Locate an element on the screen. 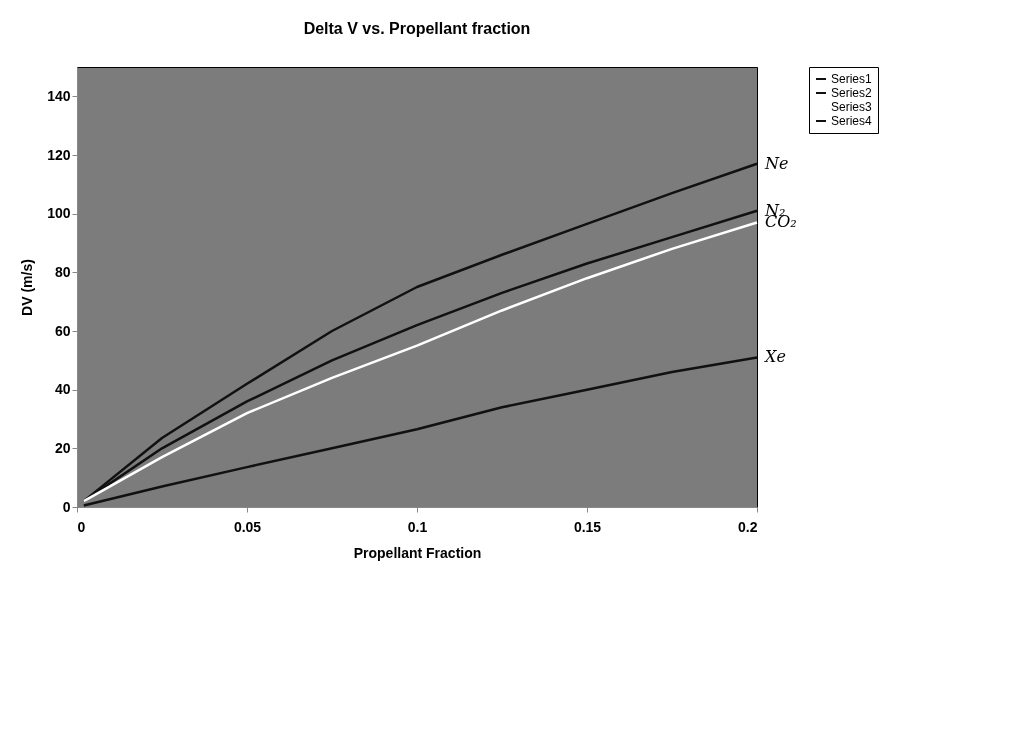 The width and height of the screenshot is (1033, 753). x-tick-label: 0.1 is located at coordinates (417, 526).